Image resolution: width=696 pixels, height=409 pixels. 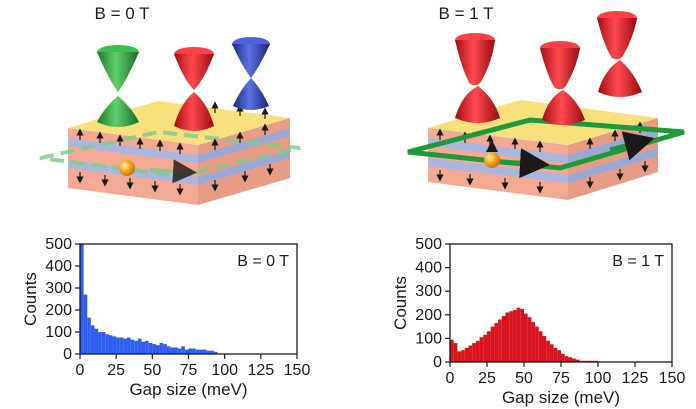 What do you see at coordinates (466, 13) in the screenshot?
I see `panel-title-right: B = 1 T` at bounding box center [466, 13].